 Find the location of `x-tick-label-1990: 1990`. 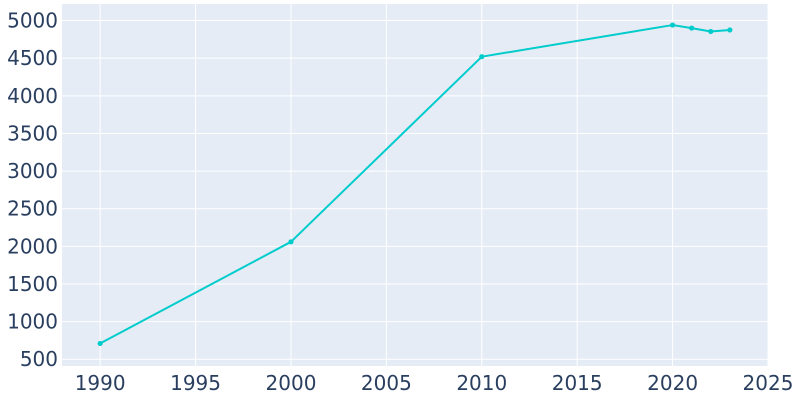

x-tick-label-1990: 1990 is located at coordinates (100, 383).